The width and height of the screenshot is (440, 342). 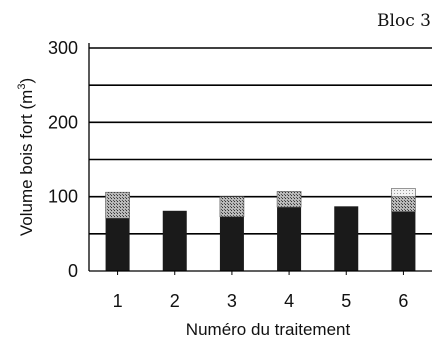 I want to click on x-tick-label: 4, so click(x=289, y=301).